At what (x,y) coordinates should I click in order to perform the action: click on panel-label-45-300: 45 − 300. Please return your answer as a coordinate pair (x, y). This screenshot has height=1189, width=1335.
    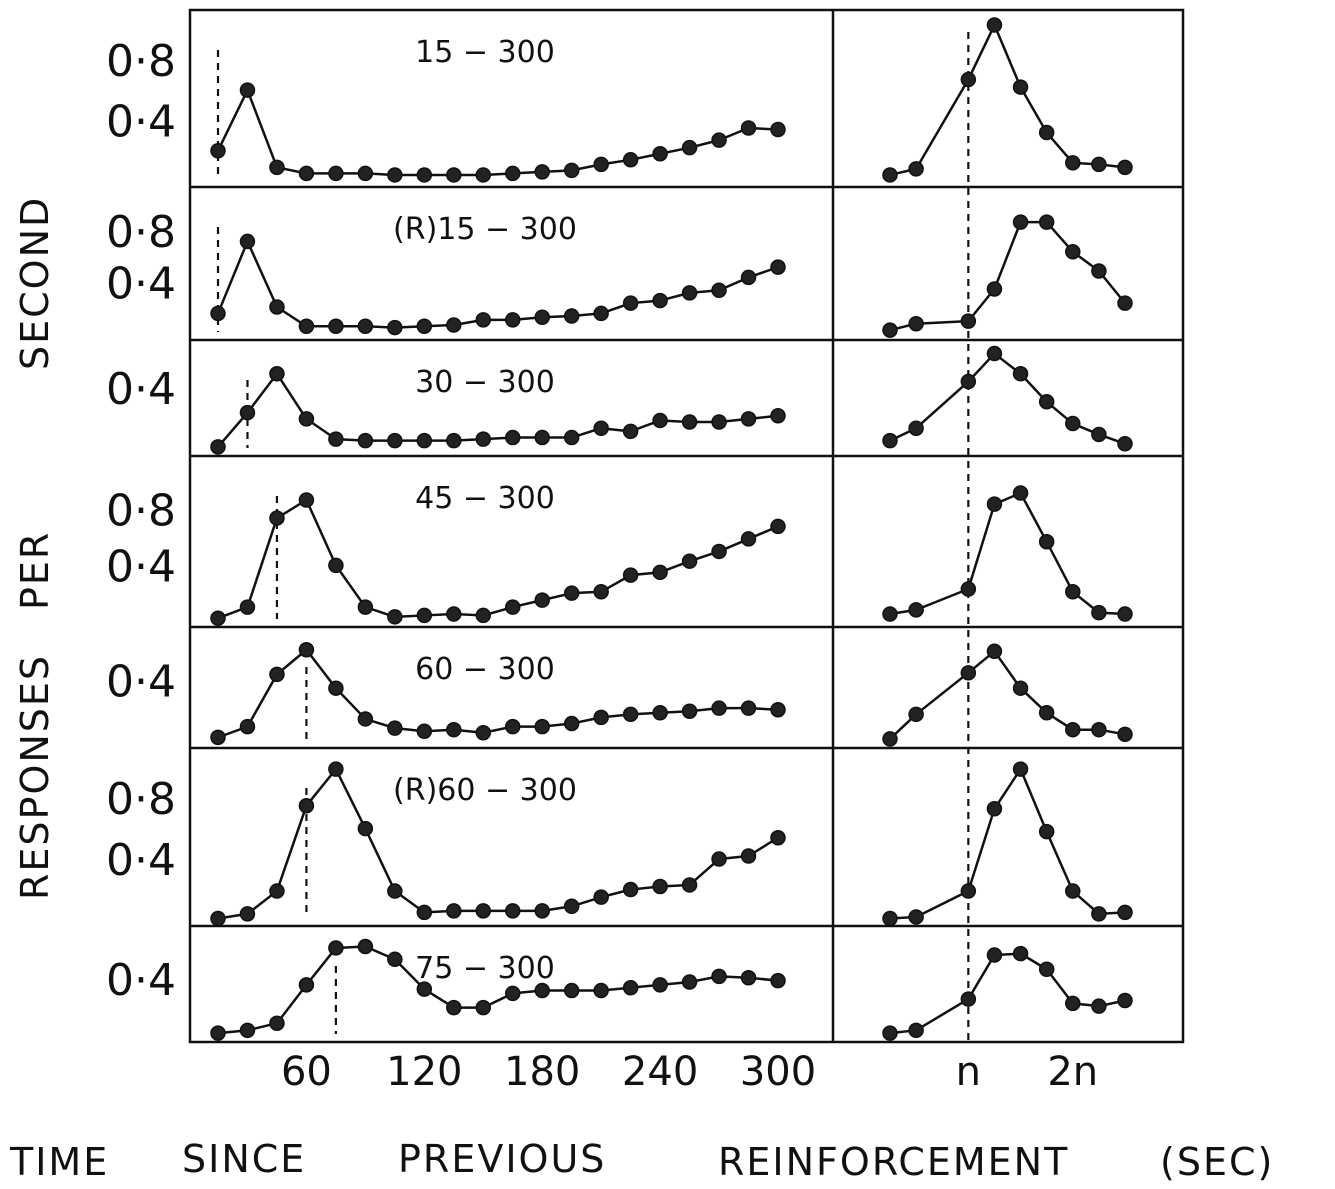
    Looking at the image, I should click on (485, 498).